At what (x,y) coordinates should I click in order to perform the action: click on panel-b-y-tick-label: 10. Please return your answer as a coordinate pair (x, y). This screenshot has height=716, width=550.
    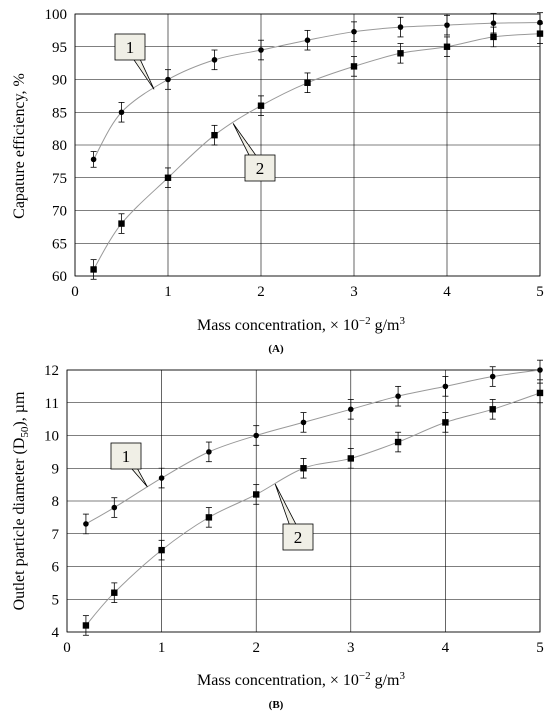
    Looking at the image, I should click on (51, 437).